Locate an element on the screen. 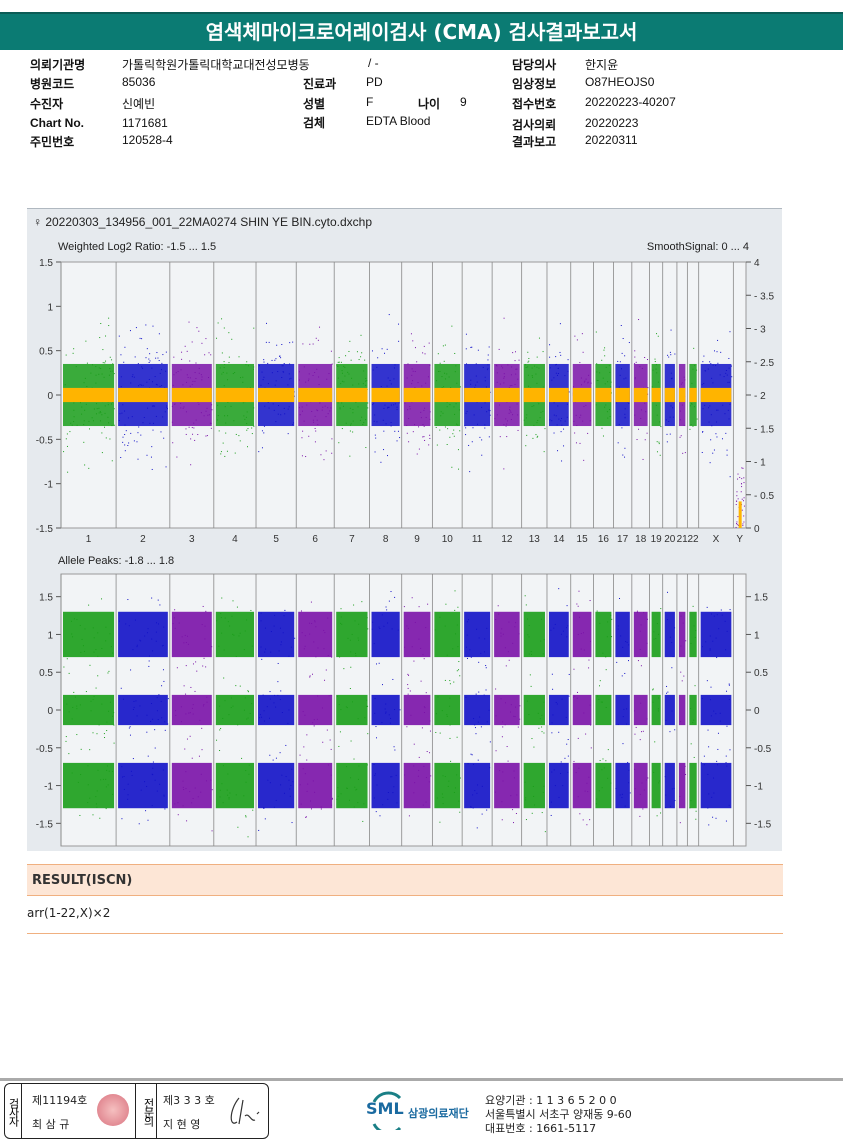 This screenshot has height=1147, width=843. y-tick-label: -1 is located at coordinates (48, 787).